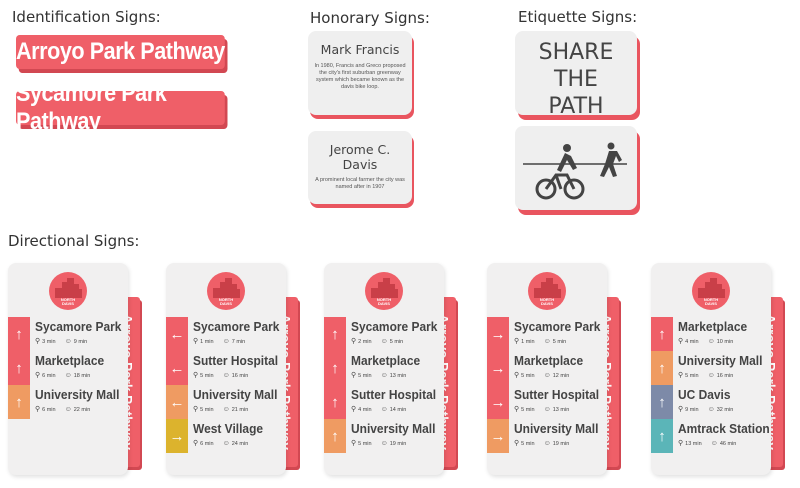 This screenshot has height=488, width=800. I want to click on walk-time: 12 min, so click(561, 376).